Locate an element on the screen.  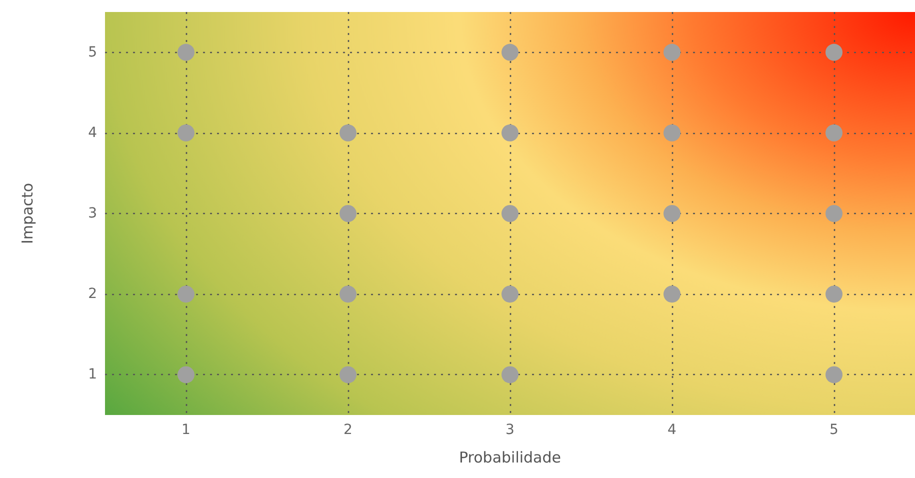
y-tick-label: 2 is located at coordinates (92, 294).